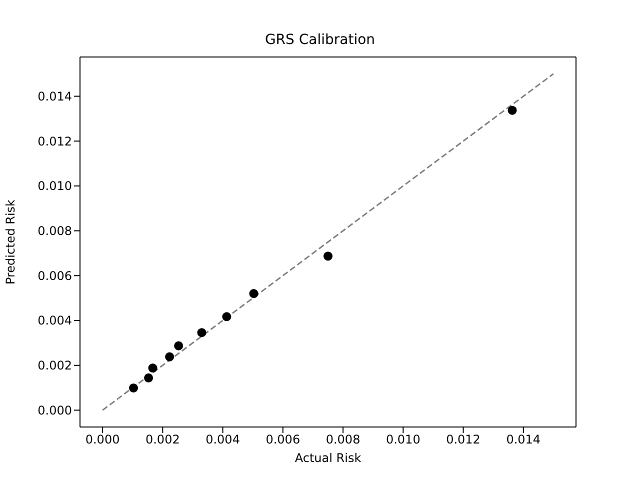 This screenshot has height=480, width=640. What do you see at coordinates (55, 321) in the screenshot?
I see `y-tick-label: 0.004` at bounding box center [55, 321].